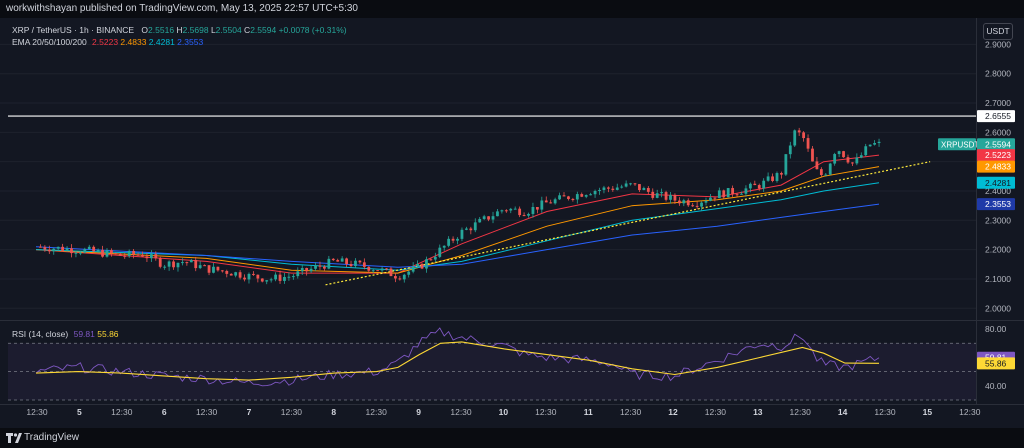  I want to click on ema-title: EMA 20/50/100/200, so click(49, 42).